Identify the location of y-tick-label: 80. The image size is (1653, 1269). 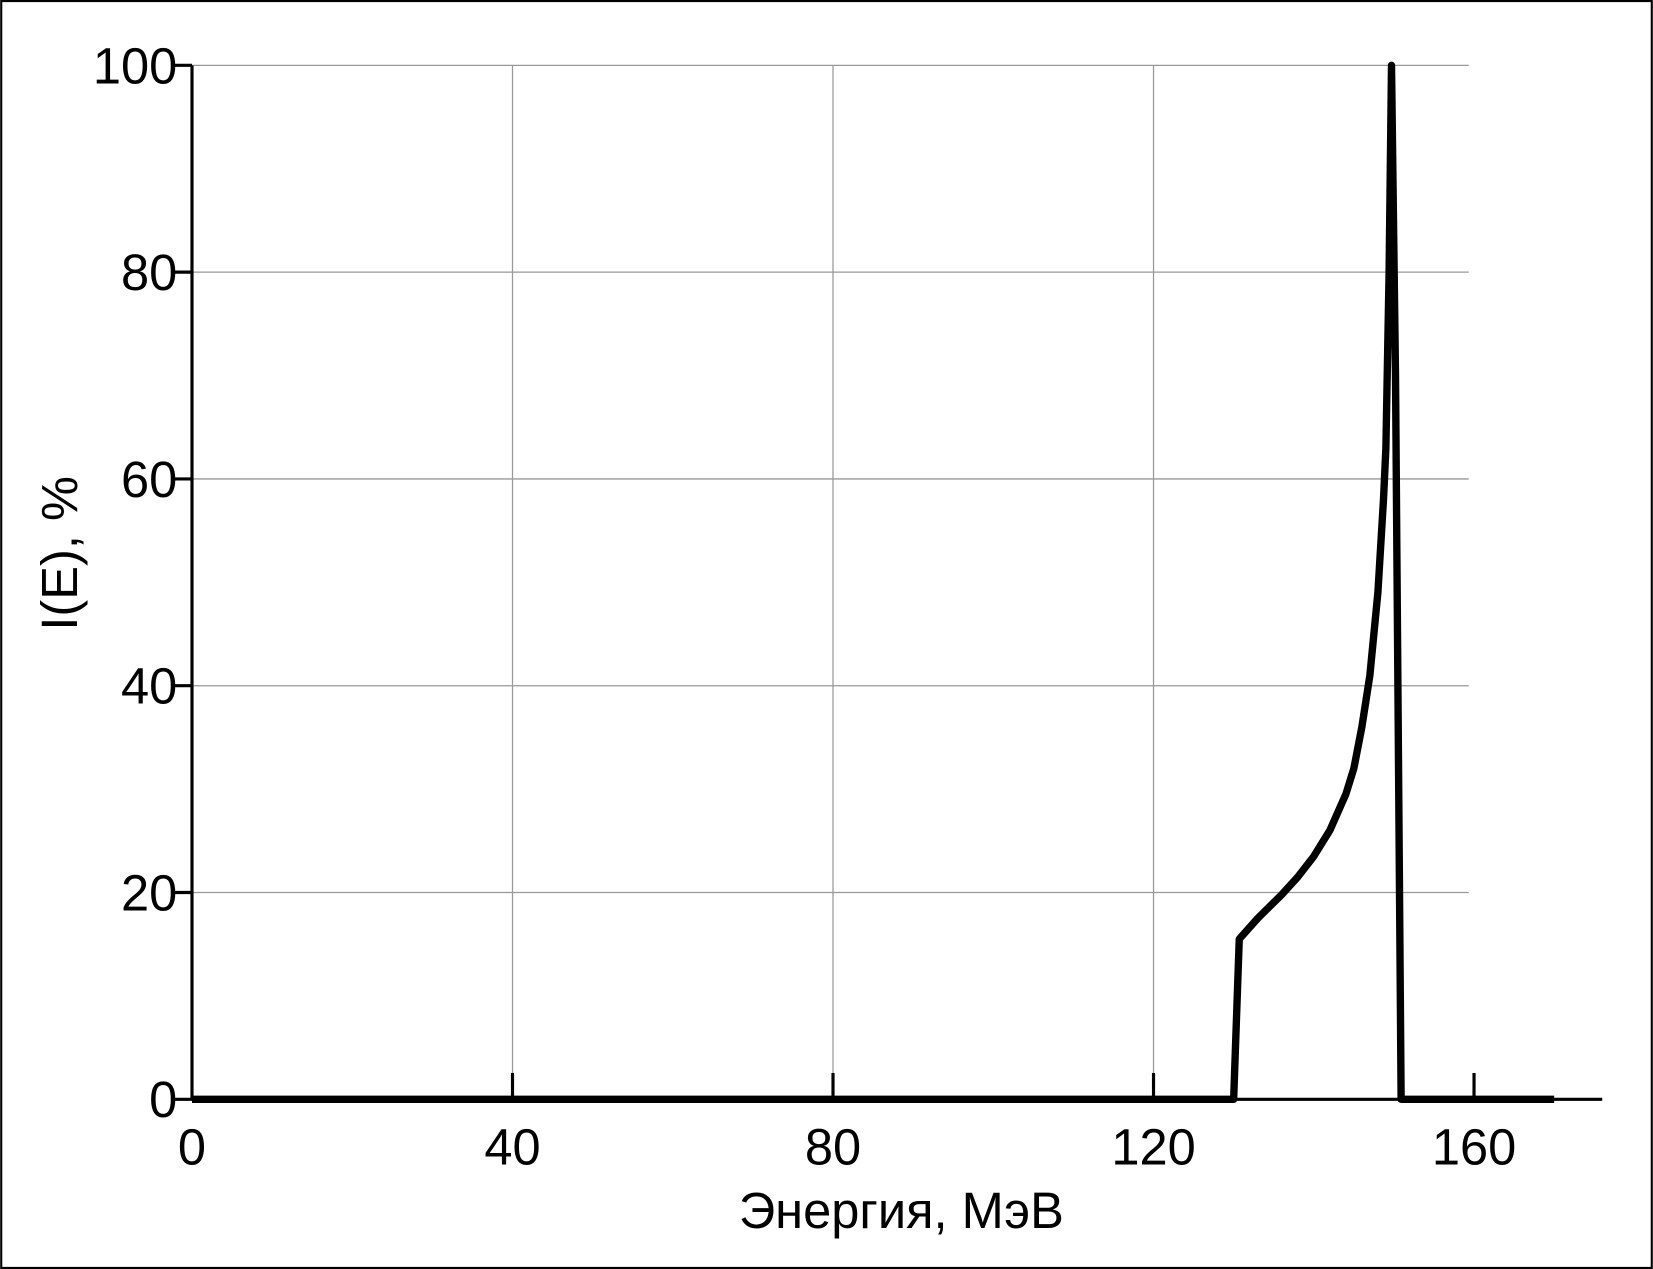
(149, 272).